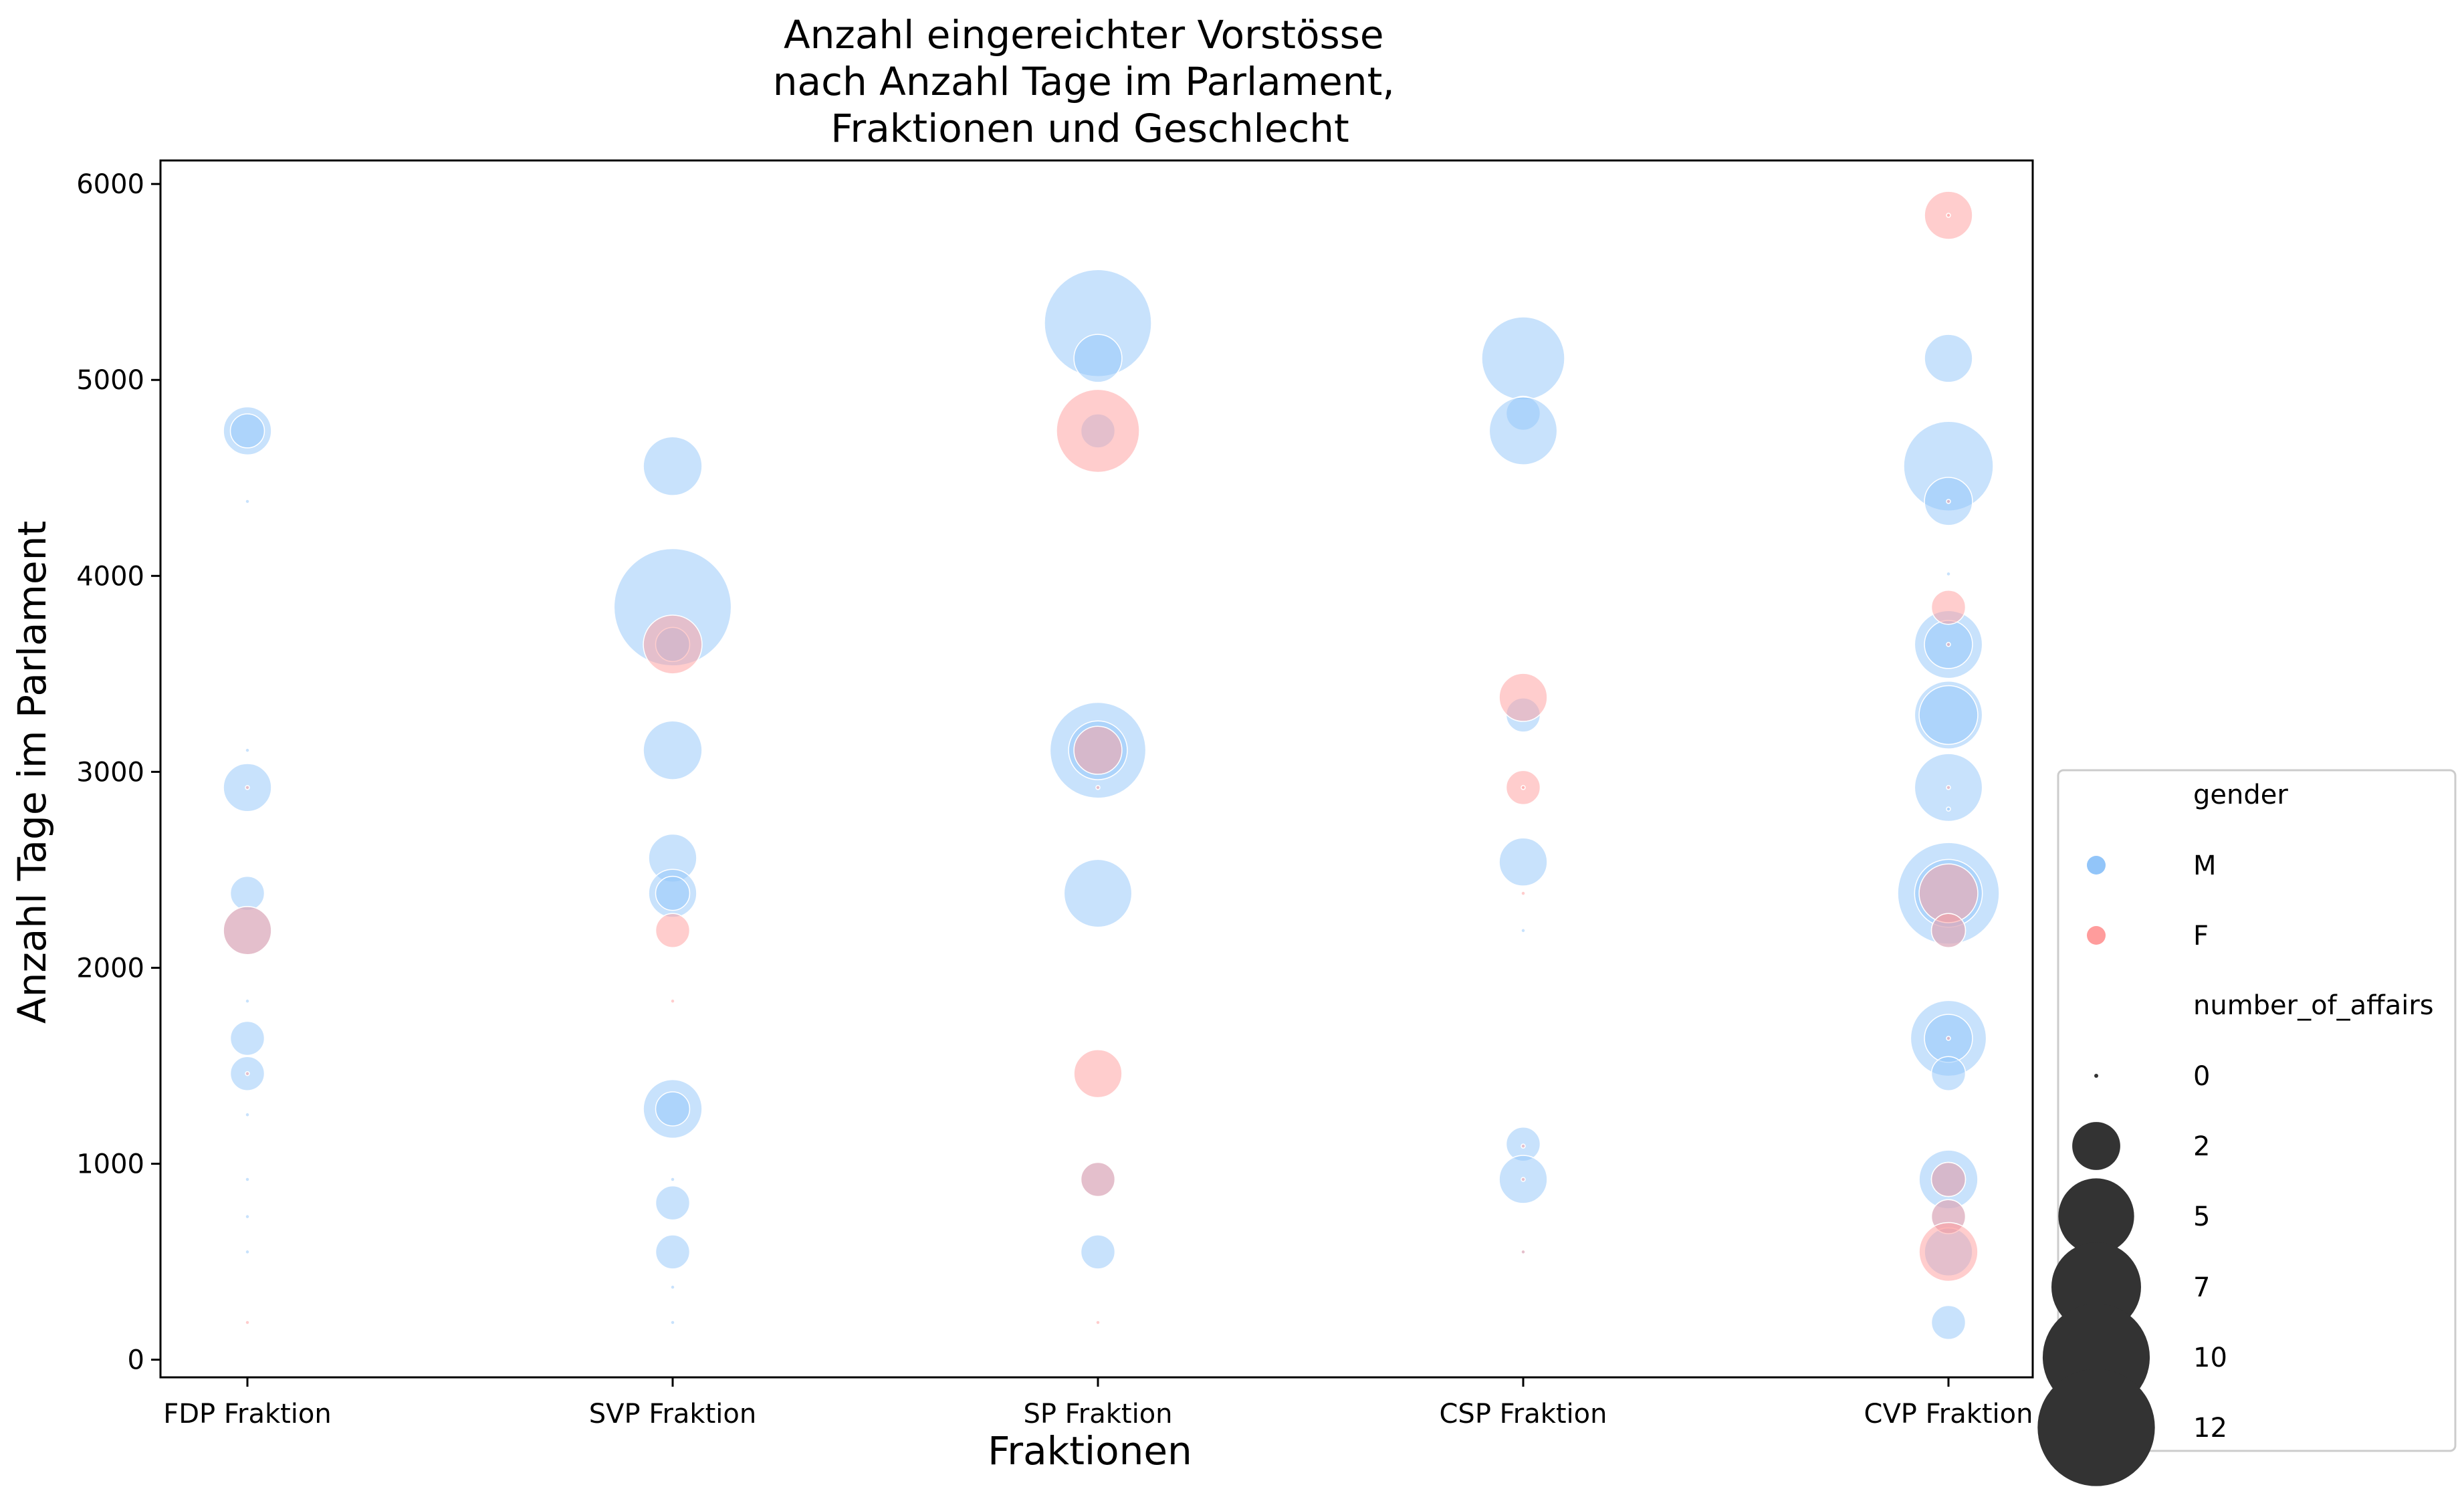 Image resolution: width=2464 pixels, height=1491 pixels. What do you see at coordinates (1084, 81) in the screenshot?
I see `chart-title-line-2: nach Anzahl Tage im Parlament,` at bounding box center [1084, 81].